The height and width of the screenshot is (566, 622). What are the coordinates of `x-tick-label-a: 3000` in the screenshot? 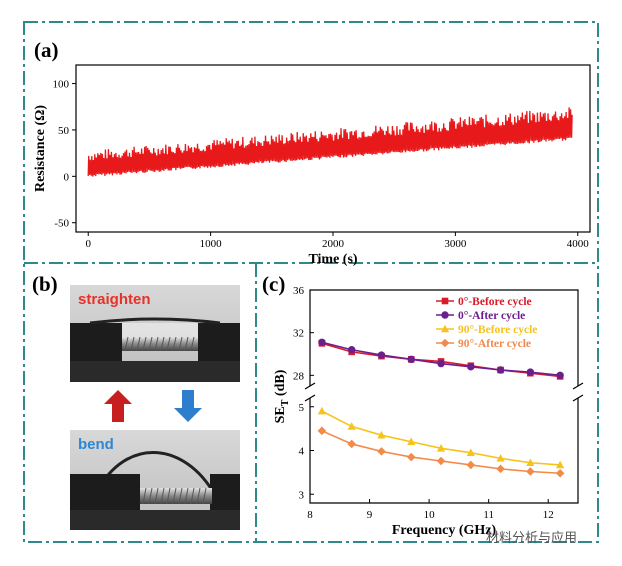 It's located at (455, 244).